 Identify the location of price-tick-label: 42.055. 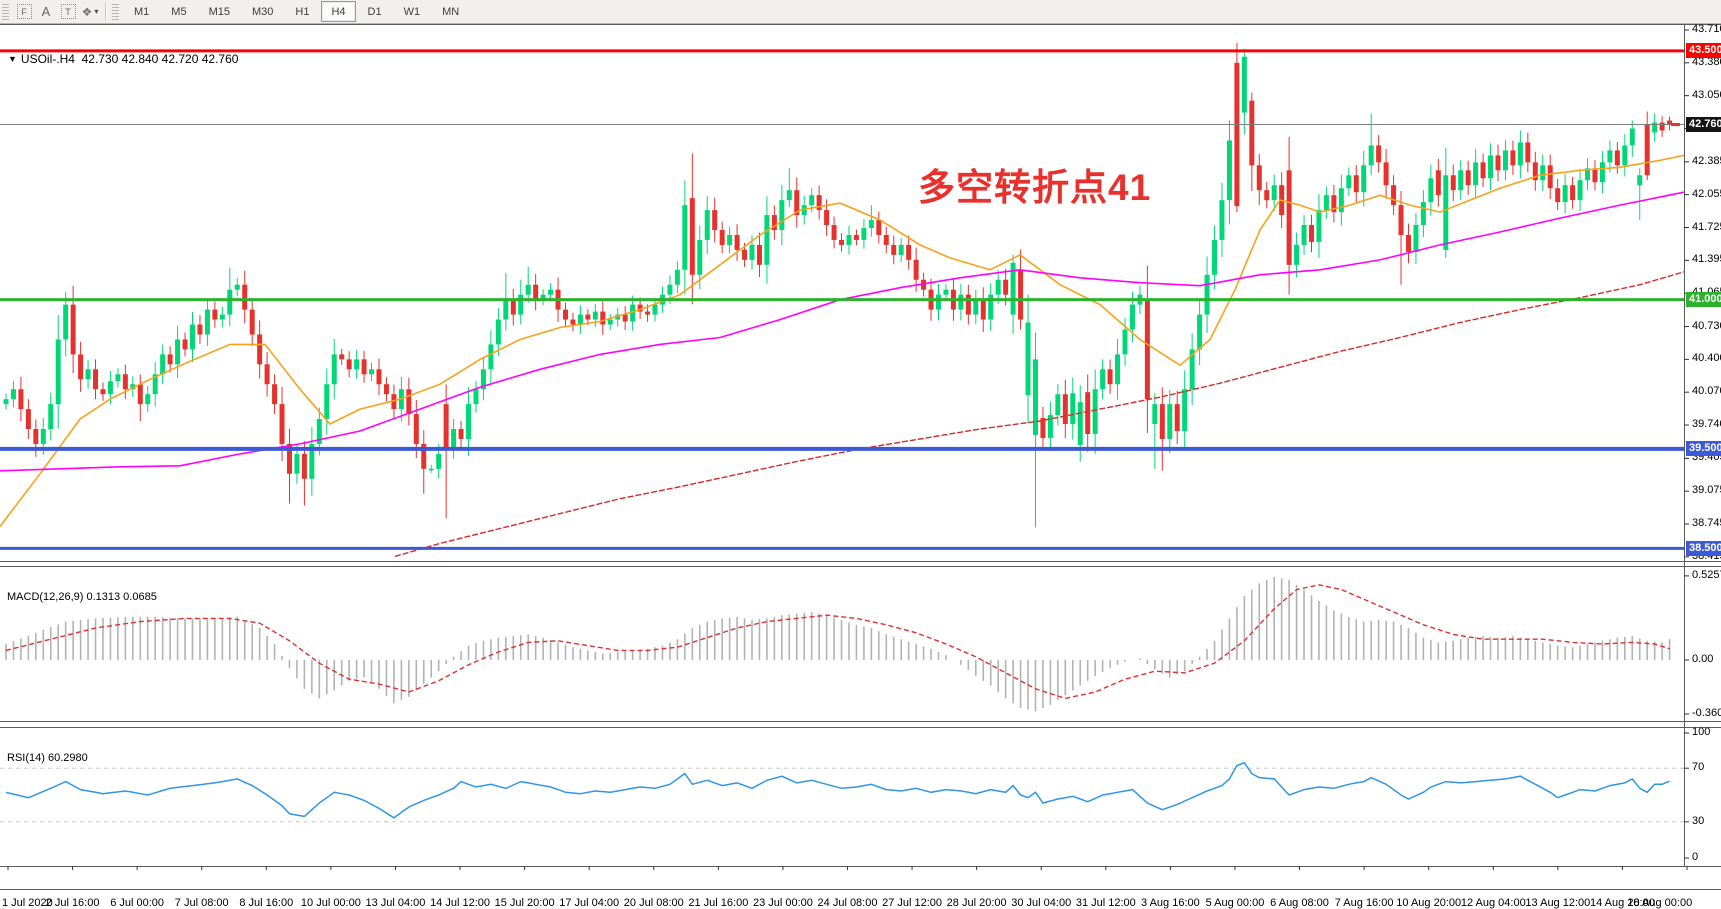
(1706, 193).